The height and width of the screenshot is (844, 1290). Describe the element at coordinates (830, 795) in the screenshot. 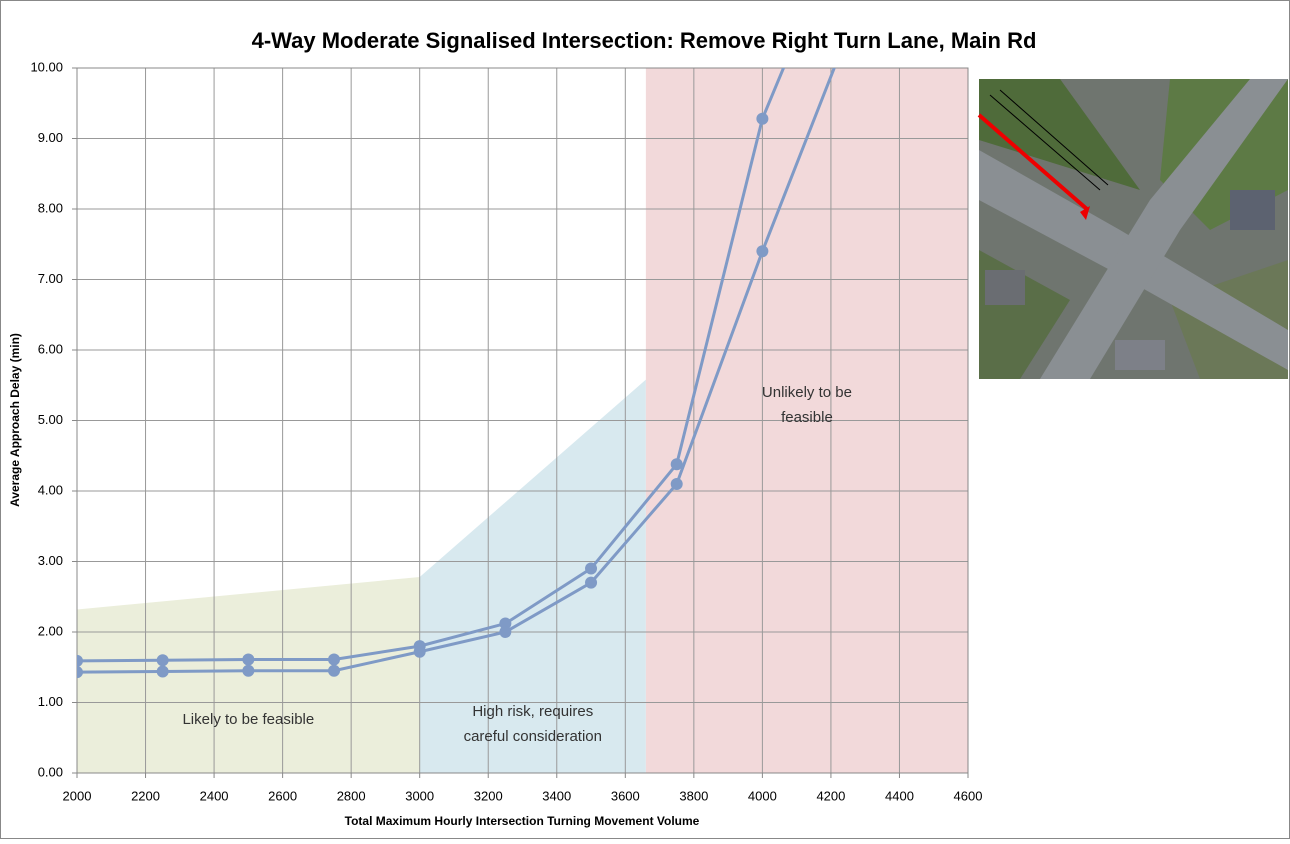

I see `x-tick-label: 4200` at that location.